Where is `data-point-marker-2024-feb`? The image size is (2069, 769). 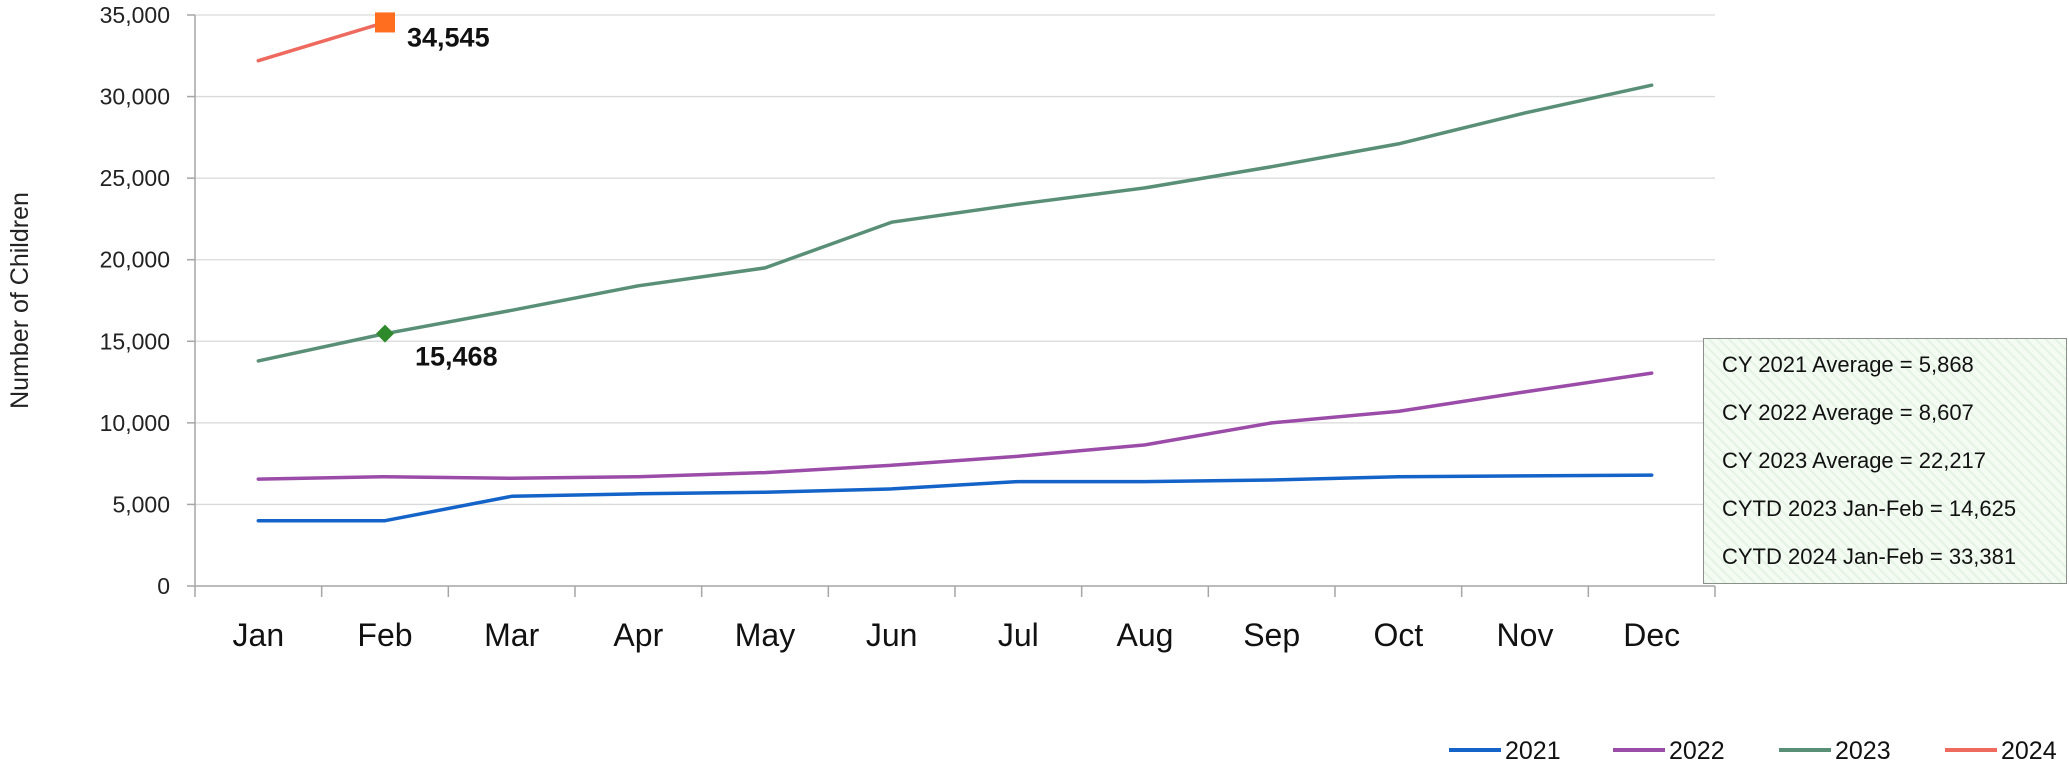 data-point-marker-2024-feb is located at coordinates (385, 22).